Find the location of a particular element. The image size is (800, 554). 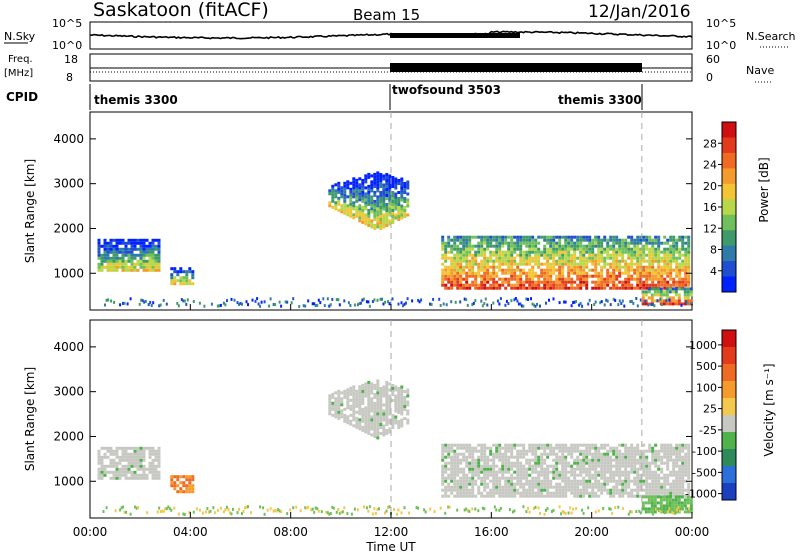

y-tick-label: 1000 is located at coordinates (68, 273).